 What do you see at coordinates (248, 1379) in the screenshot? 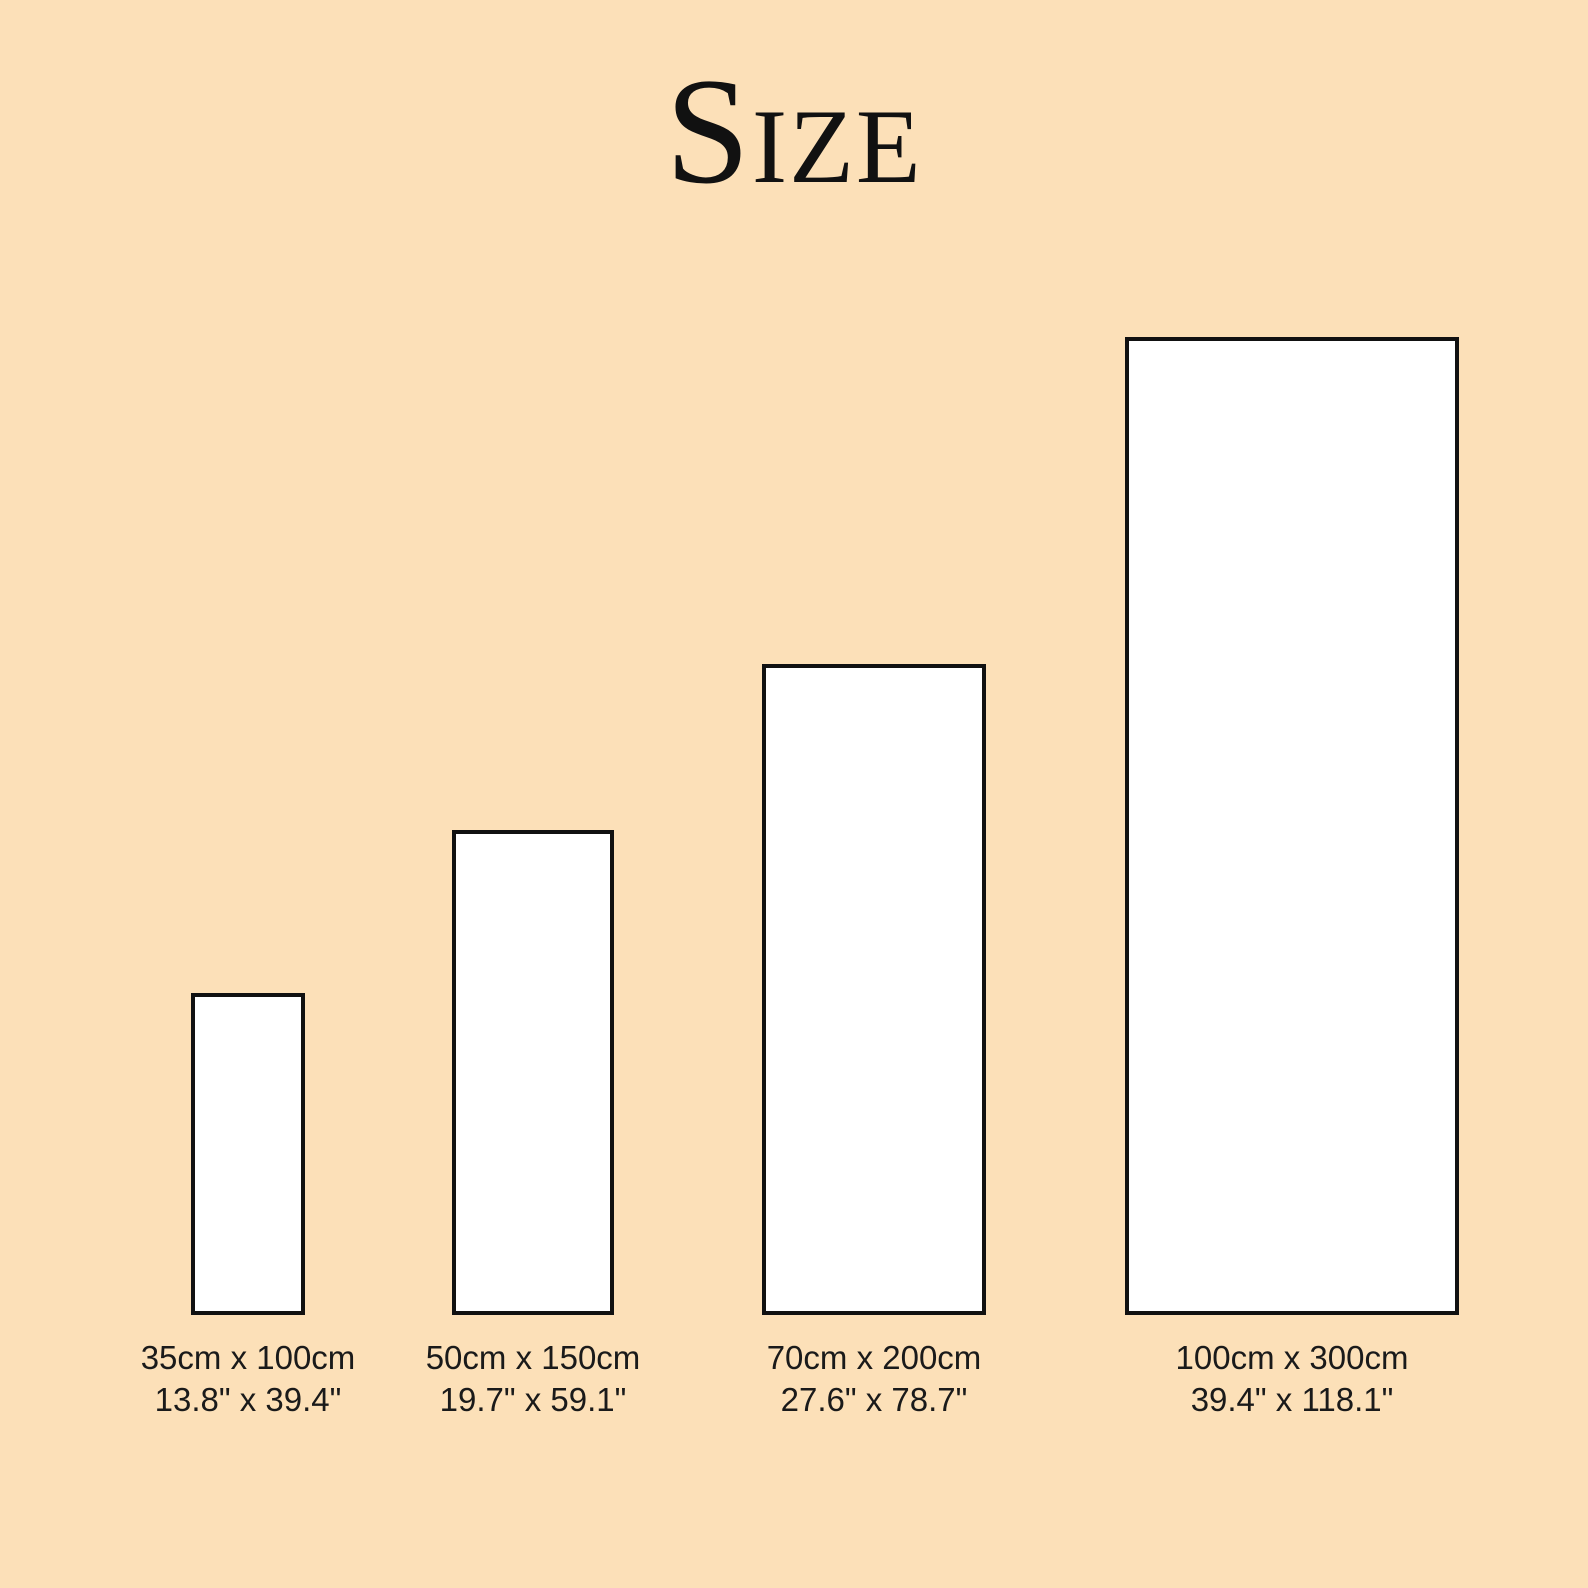
I see `size-caption: 35cm x 100cm 13.8" x 39.4"` at bounding box center [248, 1379].